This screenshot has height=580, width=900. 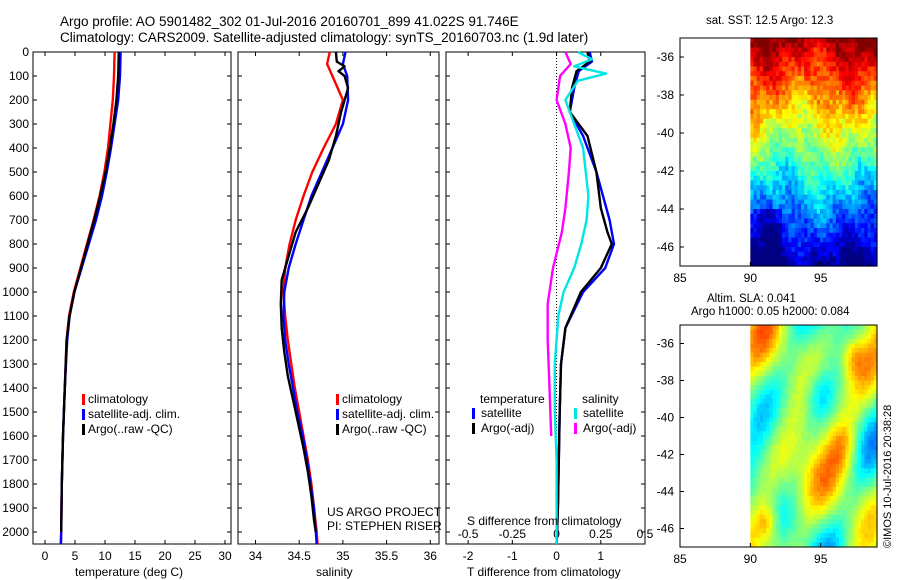 I want to click on diff-legend-header-salinity: salinity, so click(x=600, y=399).